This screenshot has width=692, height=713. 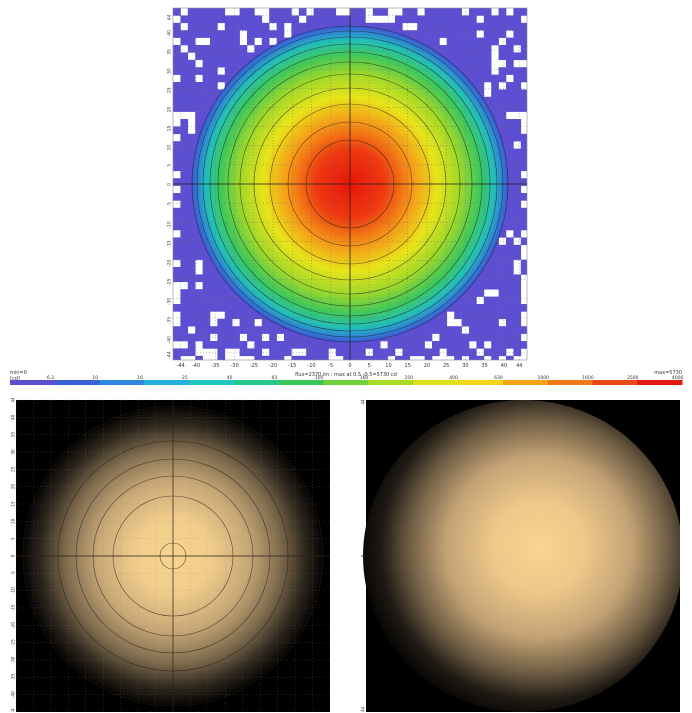 What do you see at coordinates (140, 378) in the screenshot?
I see `legend-tick-label: 16` at bounding box center [140, 378].